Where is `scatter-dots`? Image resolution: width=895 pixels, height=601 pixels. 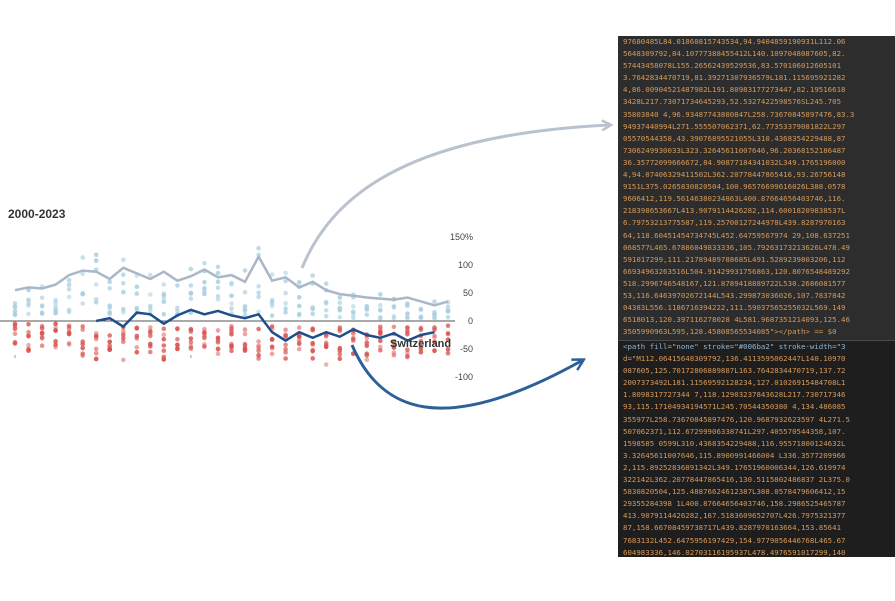 scatter-dots is located at coordinates (231, 306).